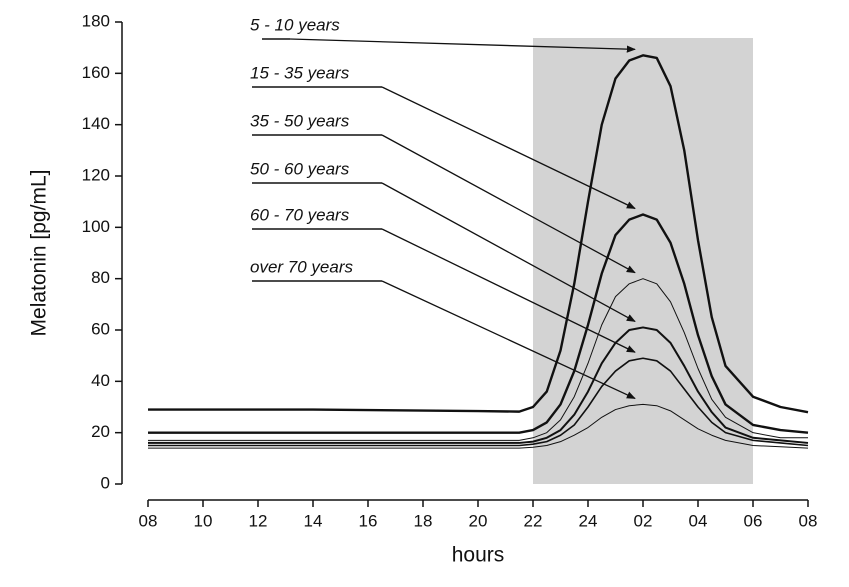 The image size is (849, 587). What do you see at coordinates (295, 24) in the screenshot?
I see `legend-label: 5 - 10 years` at bounding box center [295, 24].